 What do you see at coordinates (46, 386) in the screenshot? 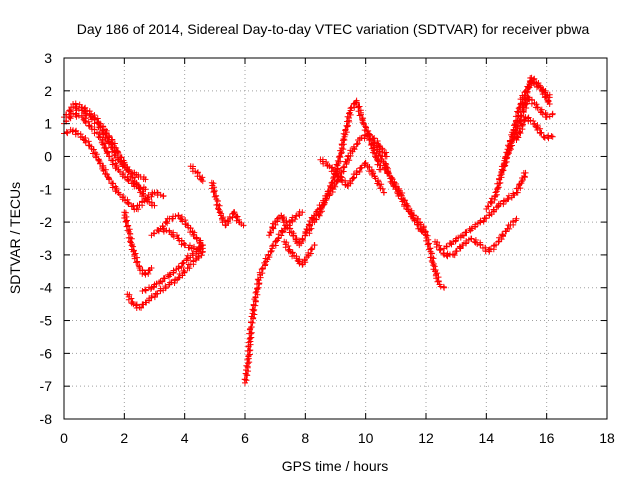
I see `y-tick-label: -7` at bounding box center [46, 386].